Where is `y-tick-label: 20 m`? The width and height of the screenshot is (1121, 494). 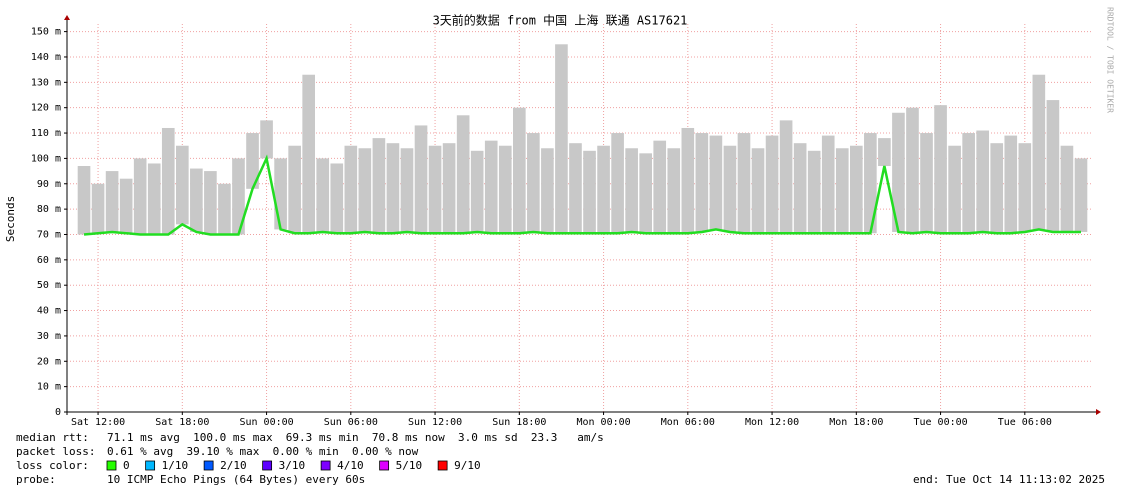 y-tick-label: 20 m is located at coordinates (49, 361).